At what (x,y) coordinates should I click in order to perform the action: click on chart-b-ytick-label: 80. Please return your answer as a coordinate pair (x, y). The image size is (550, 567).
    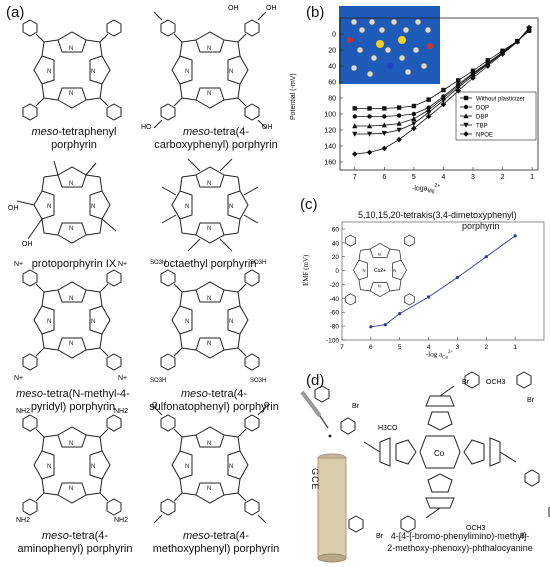
    Looking at the image, I should click on (332, 99).